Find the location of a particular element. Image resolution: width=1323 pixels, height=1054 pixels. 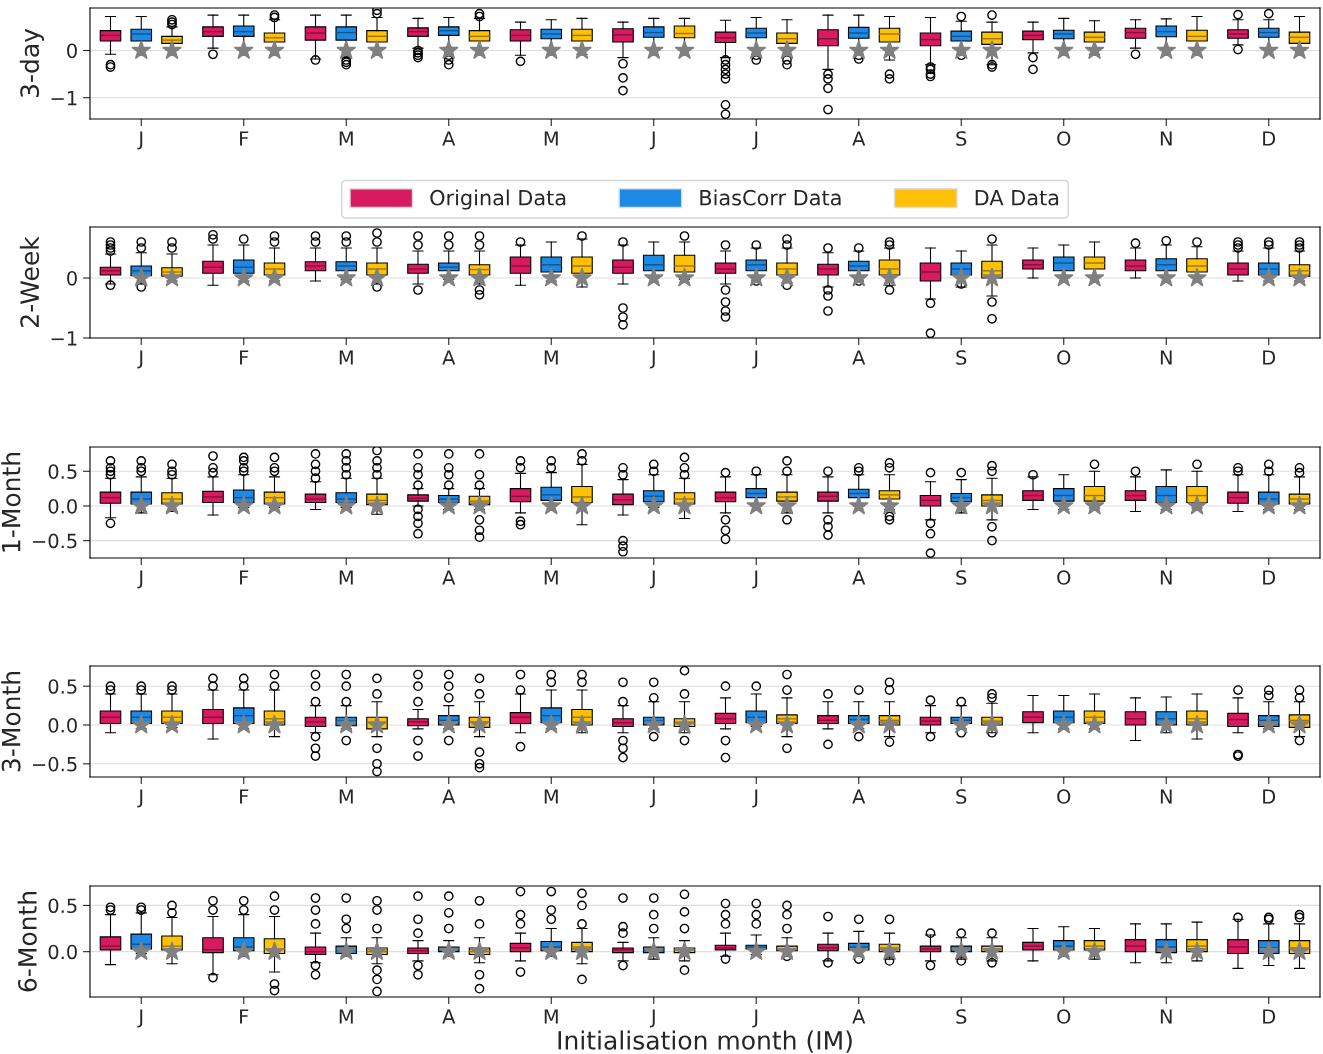

x-axis-title: Initialisation month (IM) is located at coordinates (705, 1041).